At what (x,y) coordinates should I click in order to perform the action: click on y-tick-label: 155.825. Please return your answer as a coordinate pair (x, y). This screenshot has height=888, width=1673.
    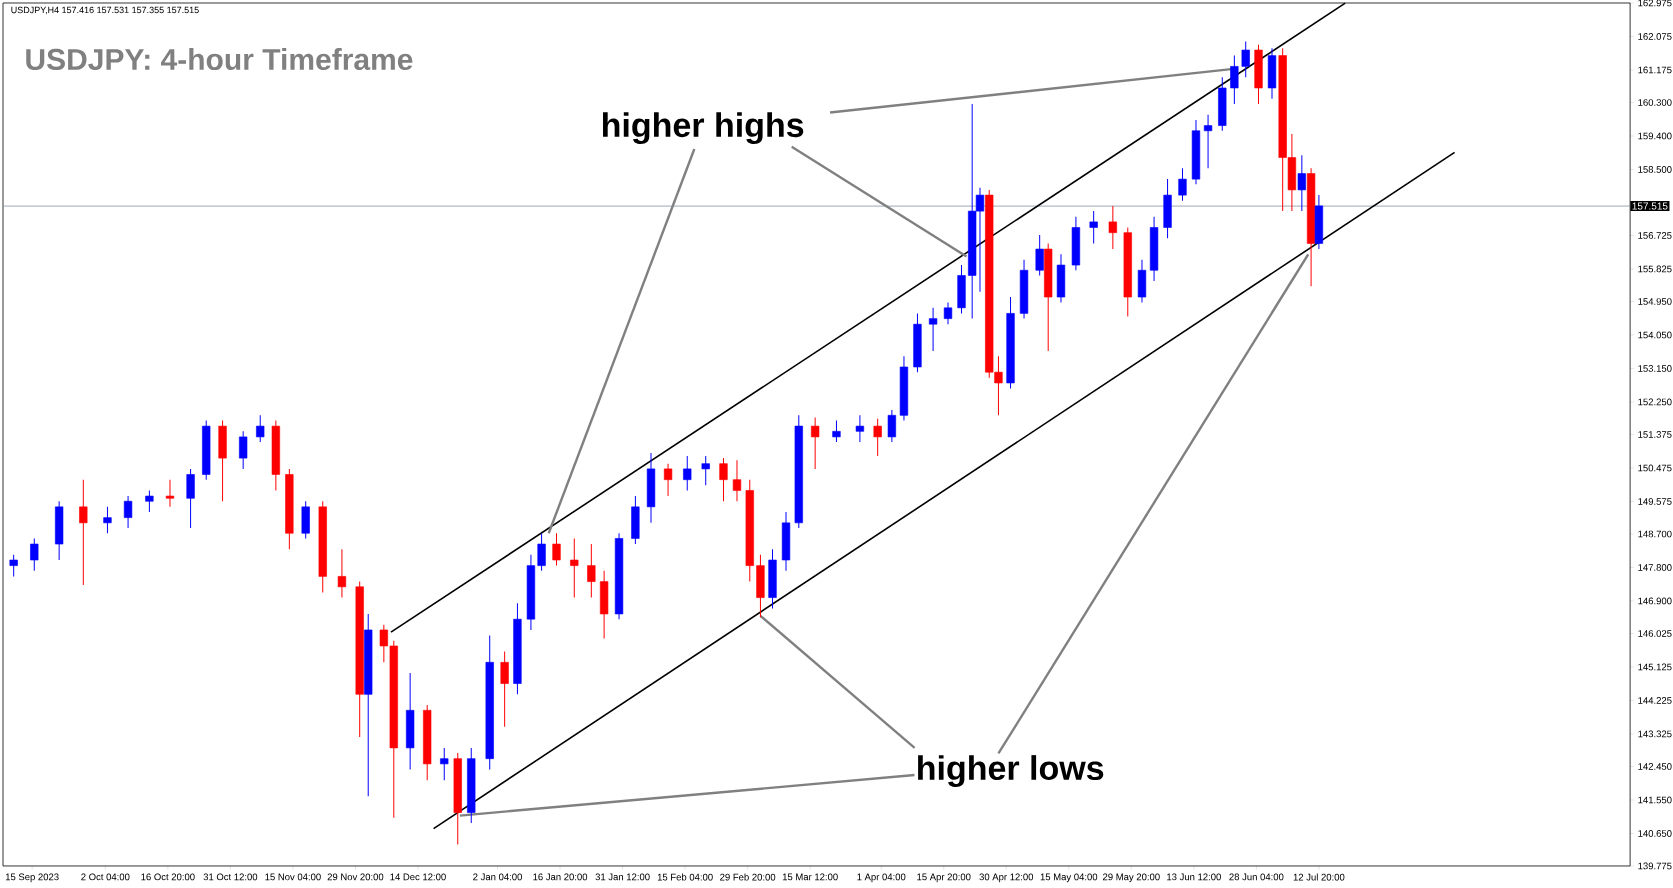
    Looking at the image, I should click on (1655, 269).